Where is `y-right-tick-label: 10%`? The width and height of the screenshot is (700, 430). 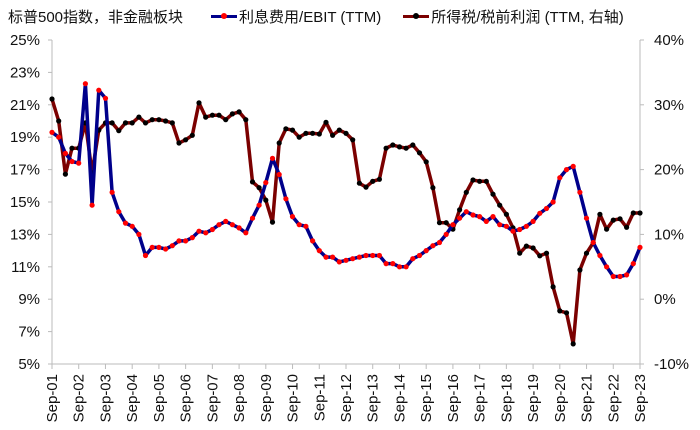 y-right-tick-label: 10% is located at coordinates (669, 234).